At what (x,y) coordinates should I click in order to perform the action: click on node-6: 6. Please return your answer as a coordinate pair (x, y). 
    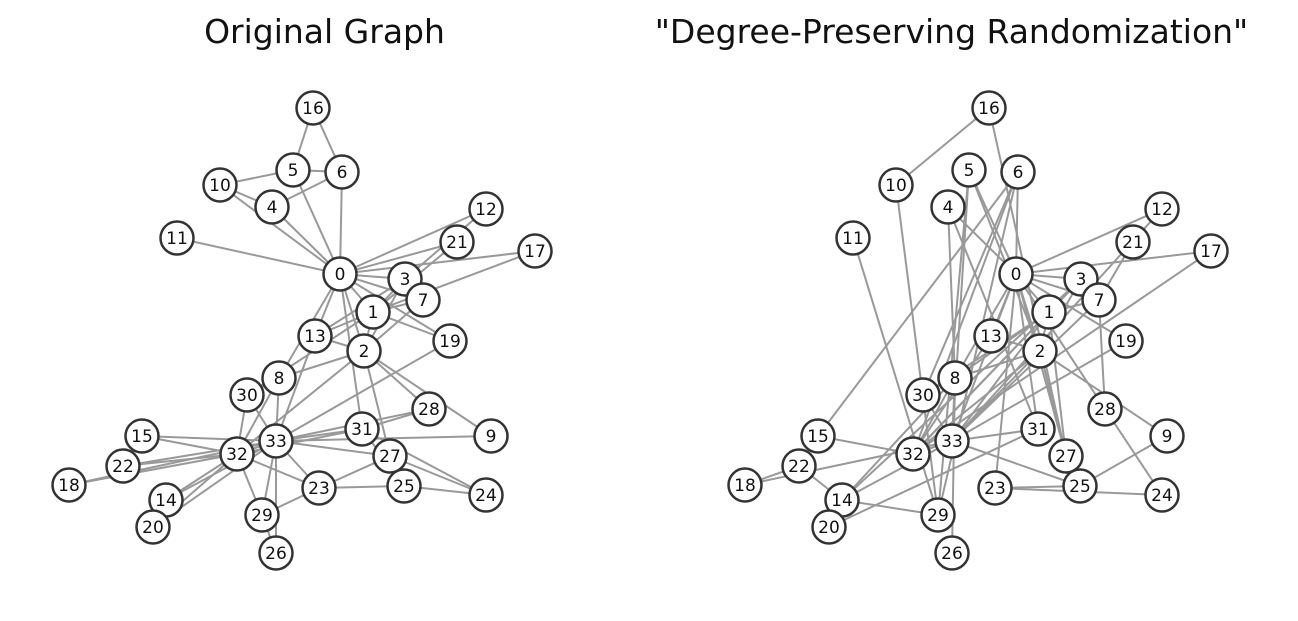
    Looking at the image, I should click on (1018, 172).